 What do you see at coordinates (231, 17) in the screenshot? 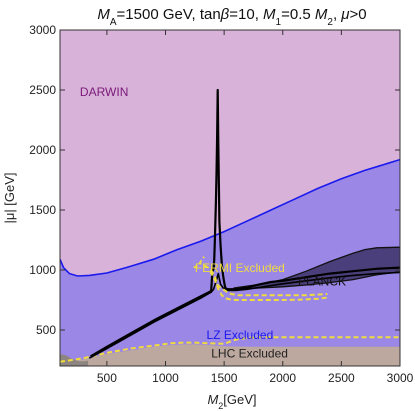
I see `chart-title: MA=1500 GeV, tanβ=10, M1=0.5 M2, μ>0` at bounding box center [231, 17].